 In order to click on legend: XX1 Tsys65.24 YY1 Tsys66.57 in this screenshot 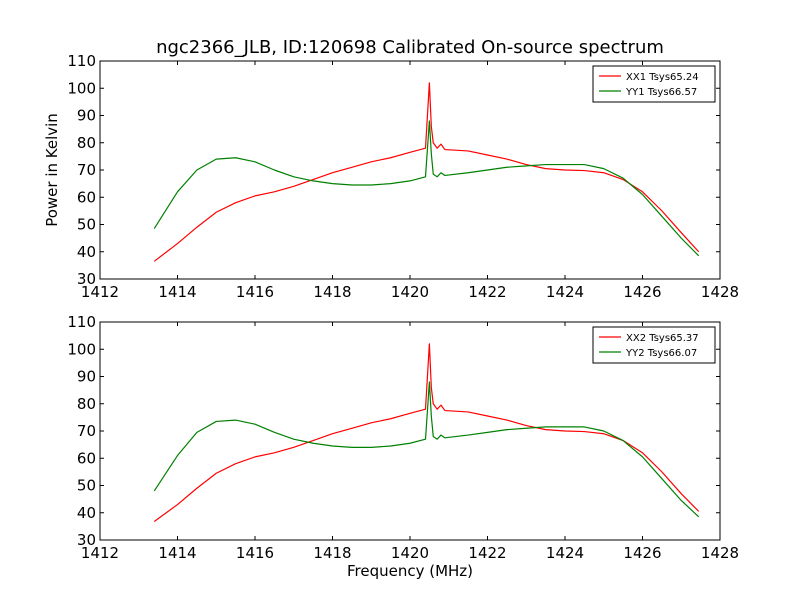, I will do `click(654, 84)`.